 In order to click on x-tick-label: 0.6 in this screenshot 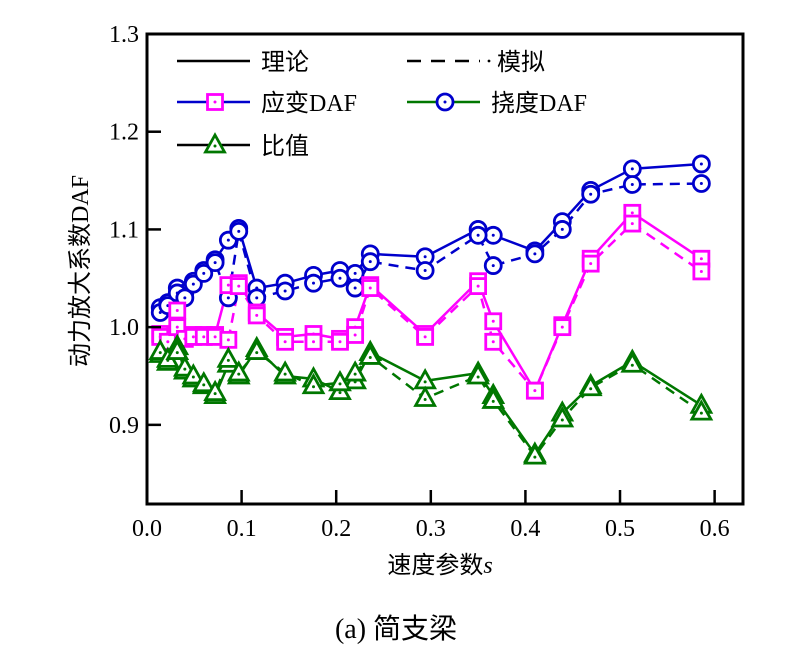, I will do `click(715, 529)`.